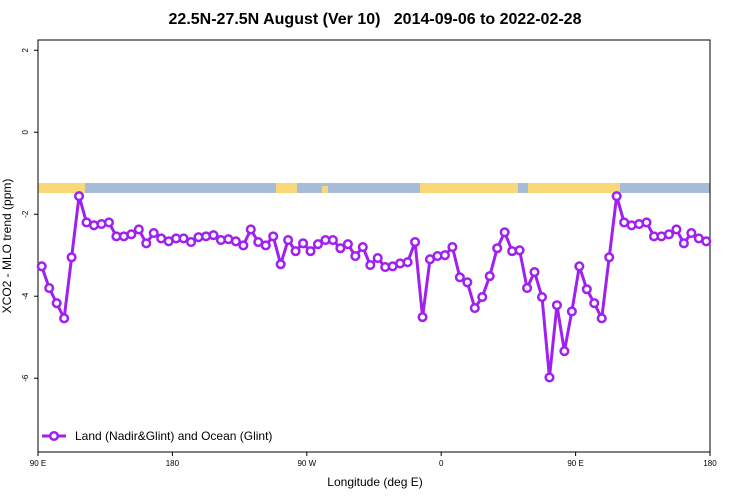  I want to click on land-ocean-strip, so click(374, 188).